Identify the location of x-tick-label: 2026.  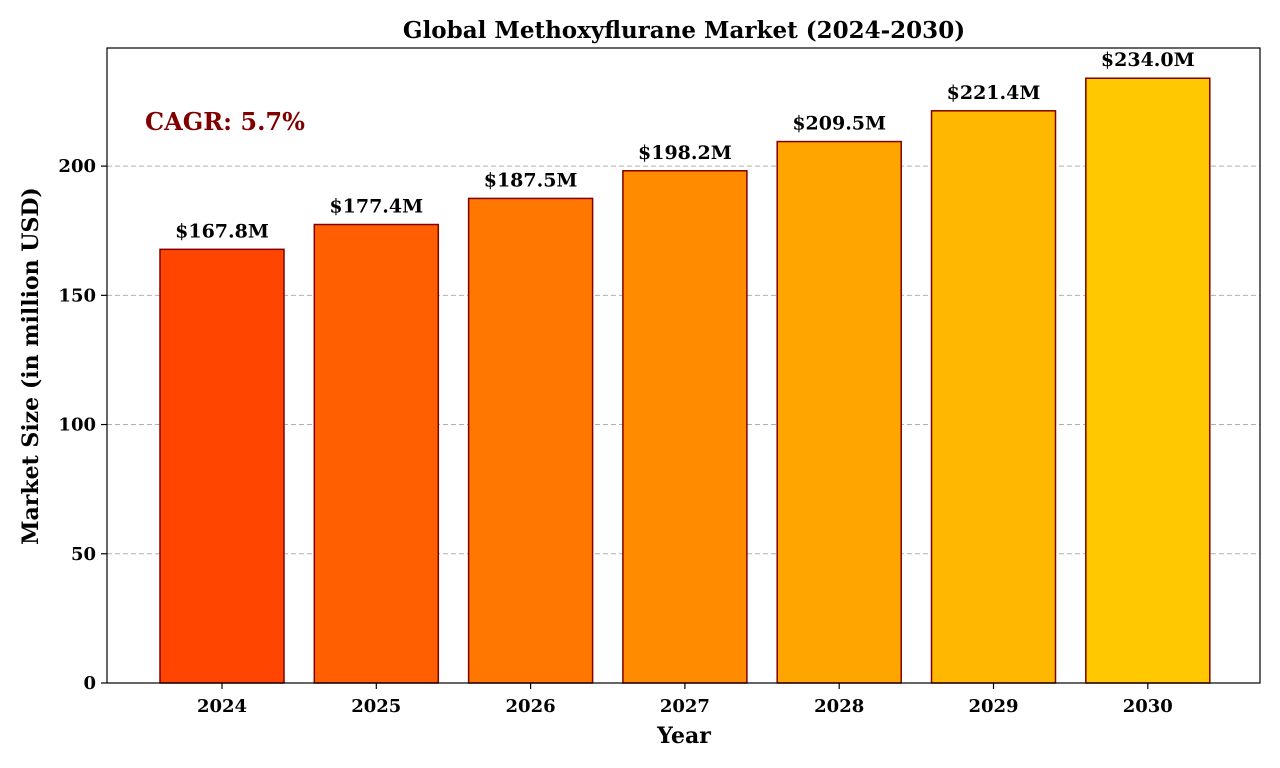
(531, 706).